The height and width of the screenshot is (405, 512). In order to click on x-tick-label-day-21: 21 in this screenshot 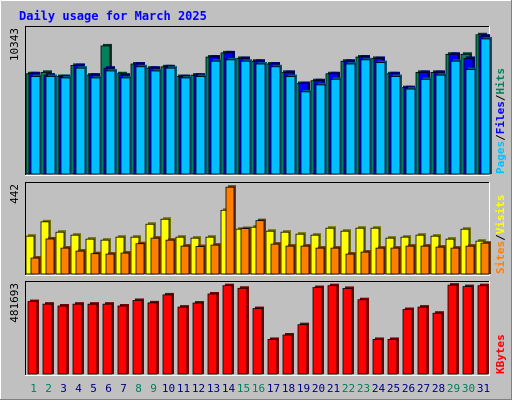, I will do `click(333, 388)`.